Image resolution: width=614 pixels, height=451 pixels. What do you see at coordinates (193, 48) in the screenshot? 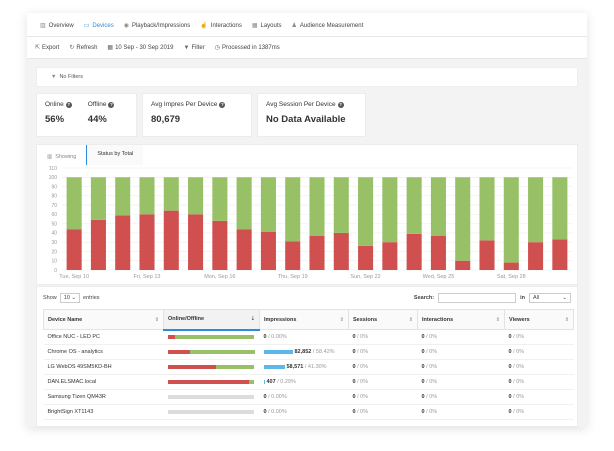
I see `filter-button: ▼ Filter` at bounding box center [193, 48].